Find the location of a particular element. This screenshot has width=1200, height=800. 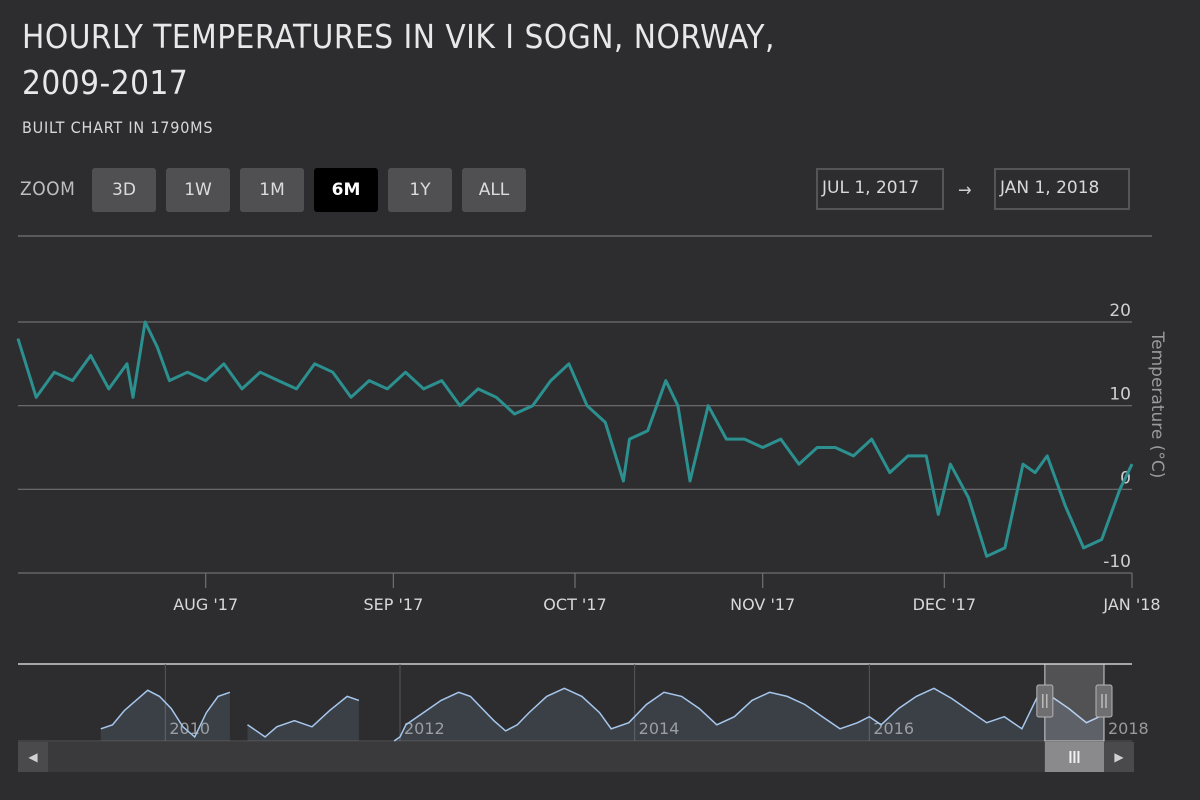

zoom-all-button: ALL is located at coordinates (494, 190).